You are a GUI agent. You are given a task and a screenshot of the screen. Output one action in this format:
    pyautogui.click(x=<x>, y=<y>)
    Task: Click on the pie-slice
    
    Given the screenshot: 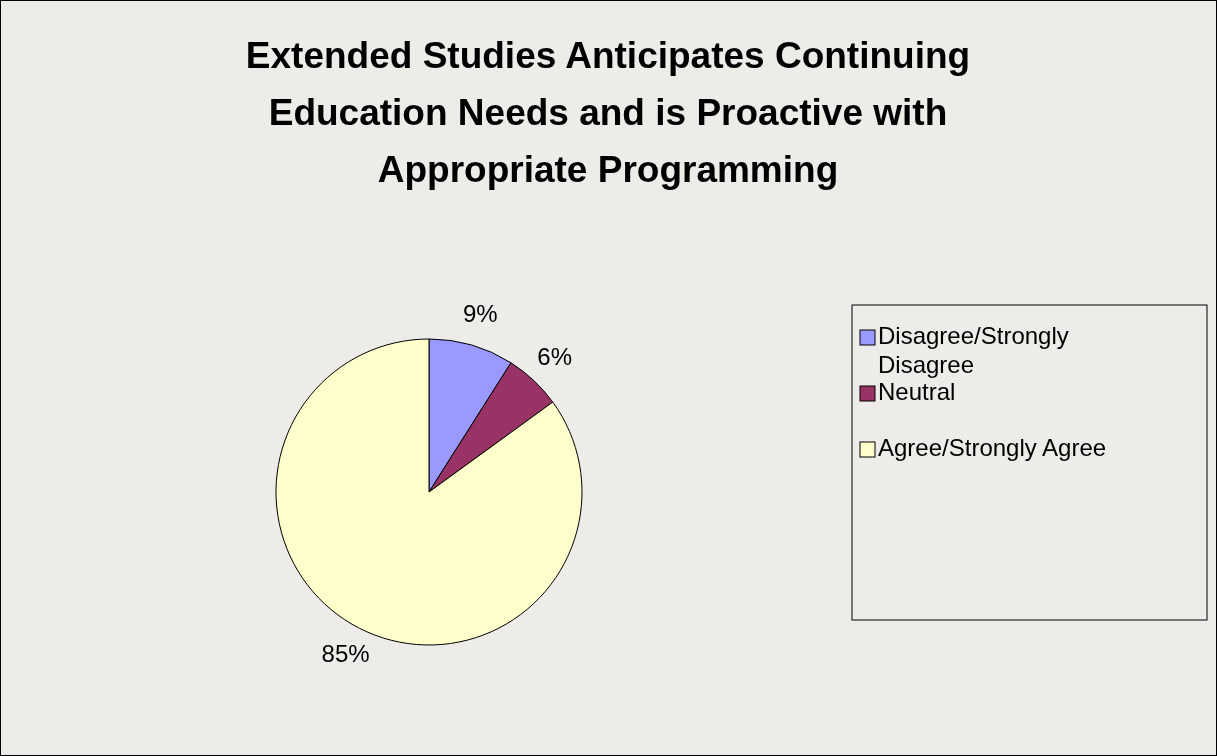 What is the action you would take?
    pyautogui.click(x=429, y=492)
    